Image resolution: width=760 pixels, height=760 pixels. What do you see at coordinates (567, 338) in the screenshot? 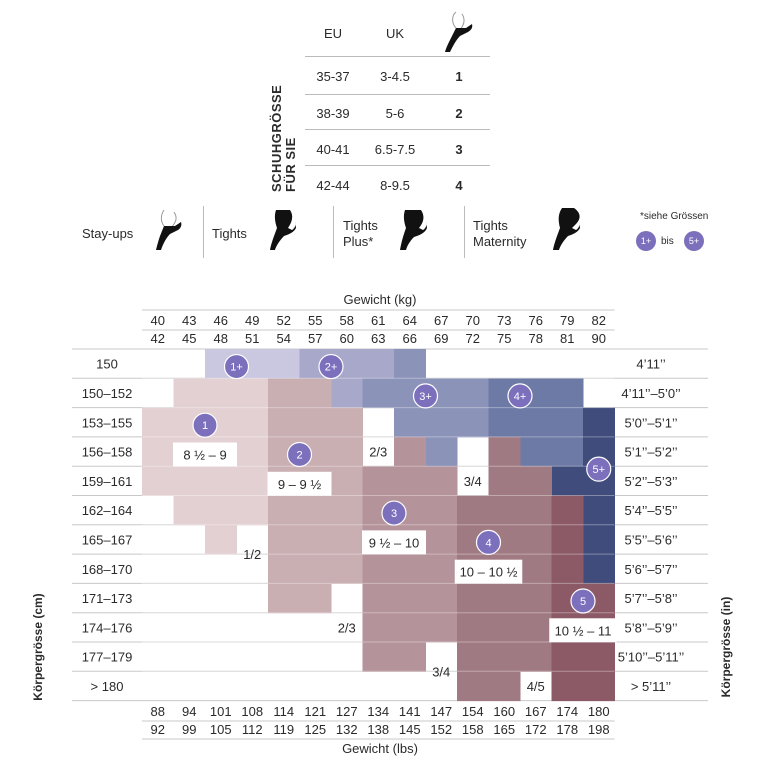
I see `kg-tick-label: 81` at bounding box center [567, 338].